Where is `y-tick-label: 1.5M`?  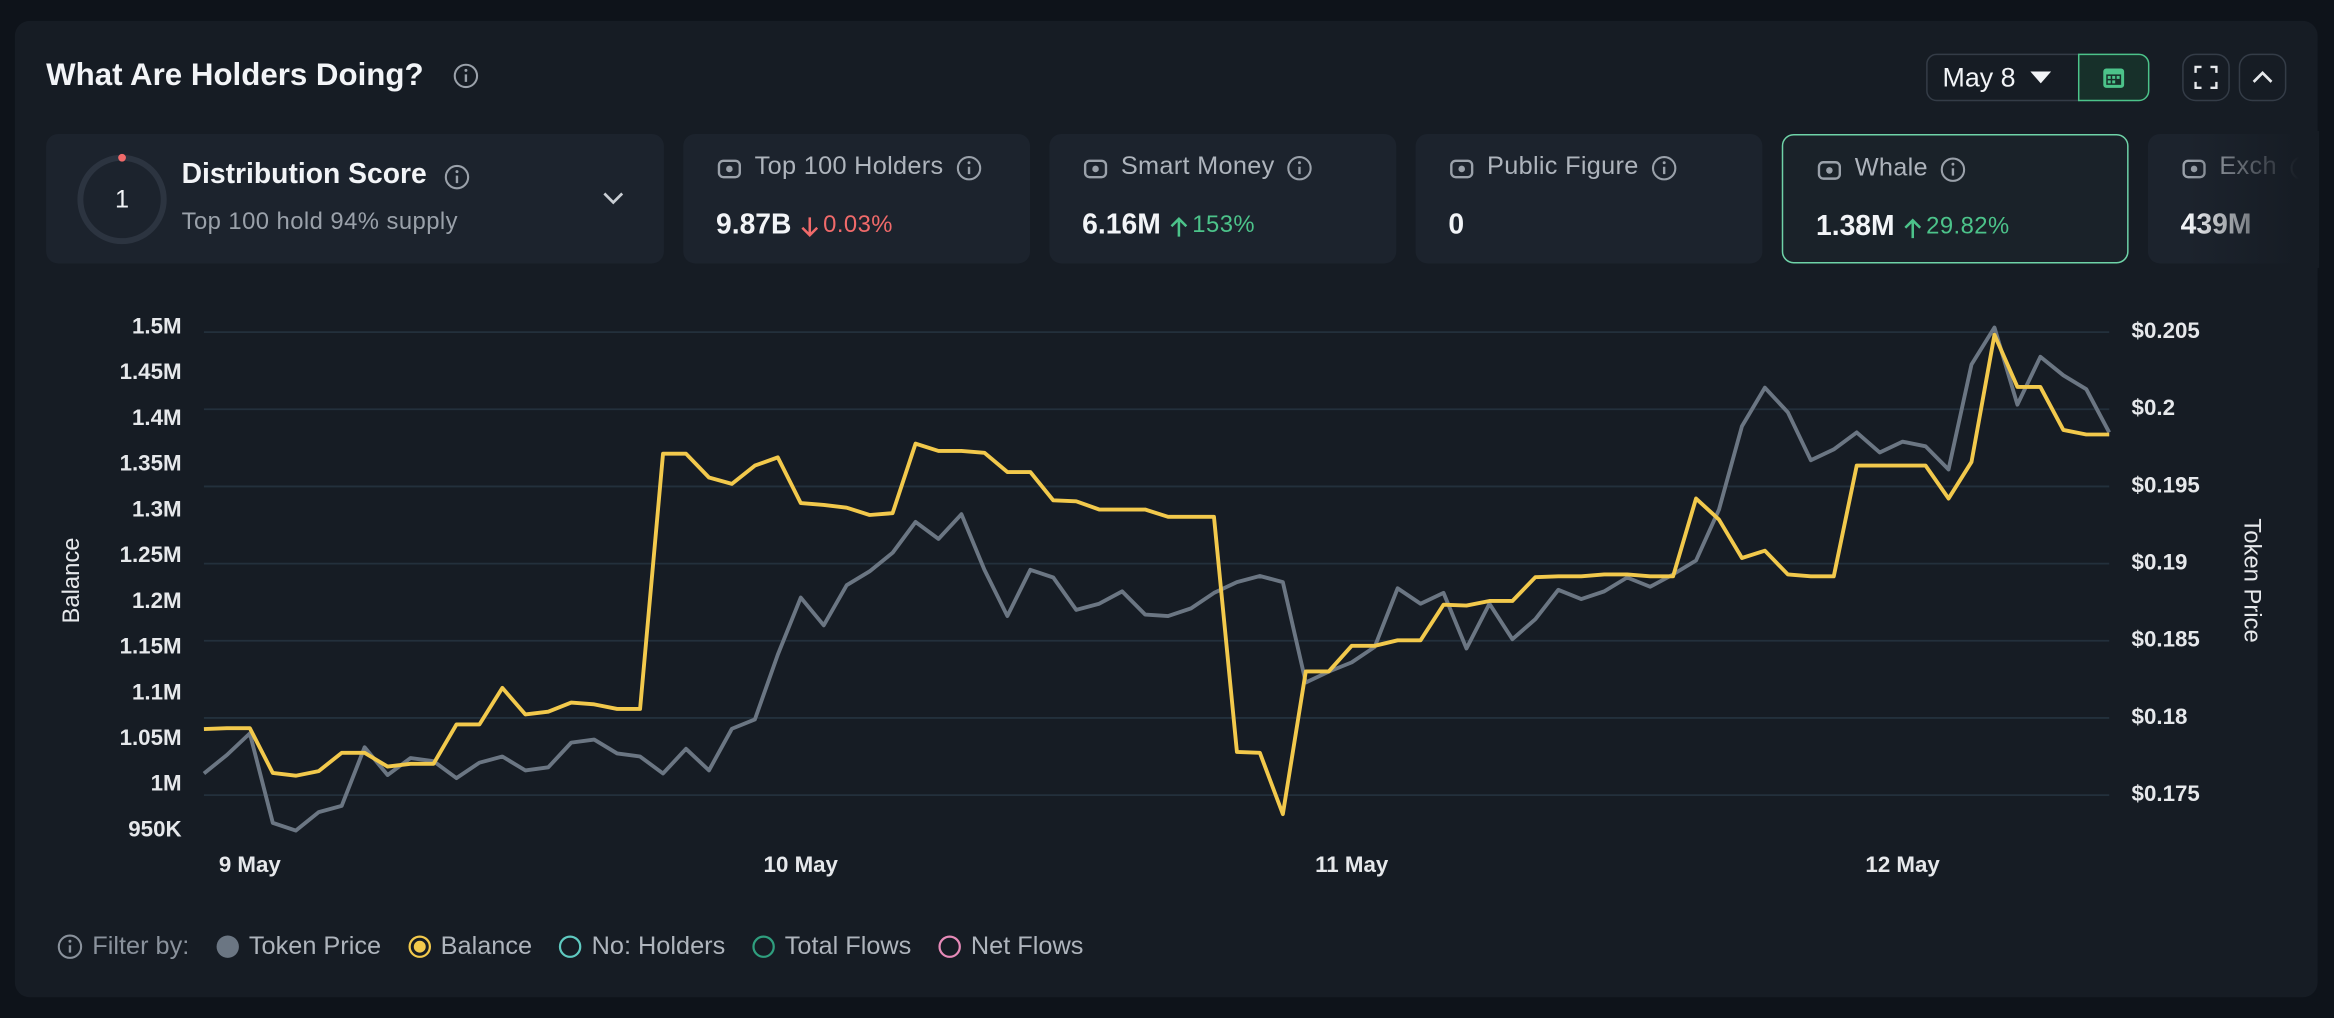 y-tick-label: 1.5M is located at coordinates (157, 325).